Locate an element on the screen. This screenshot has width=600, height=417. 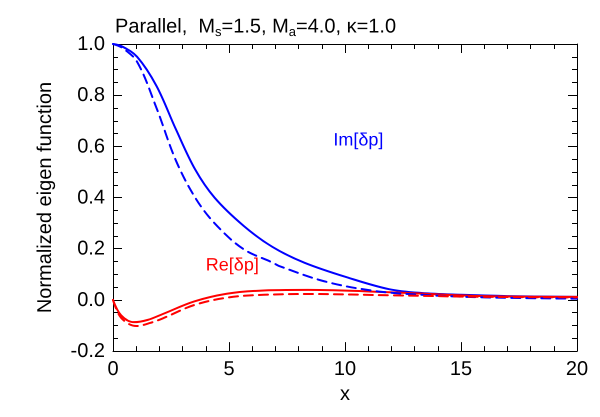
x-tick-label: 0 is located at coordinates (113, 369).